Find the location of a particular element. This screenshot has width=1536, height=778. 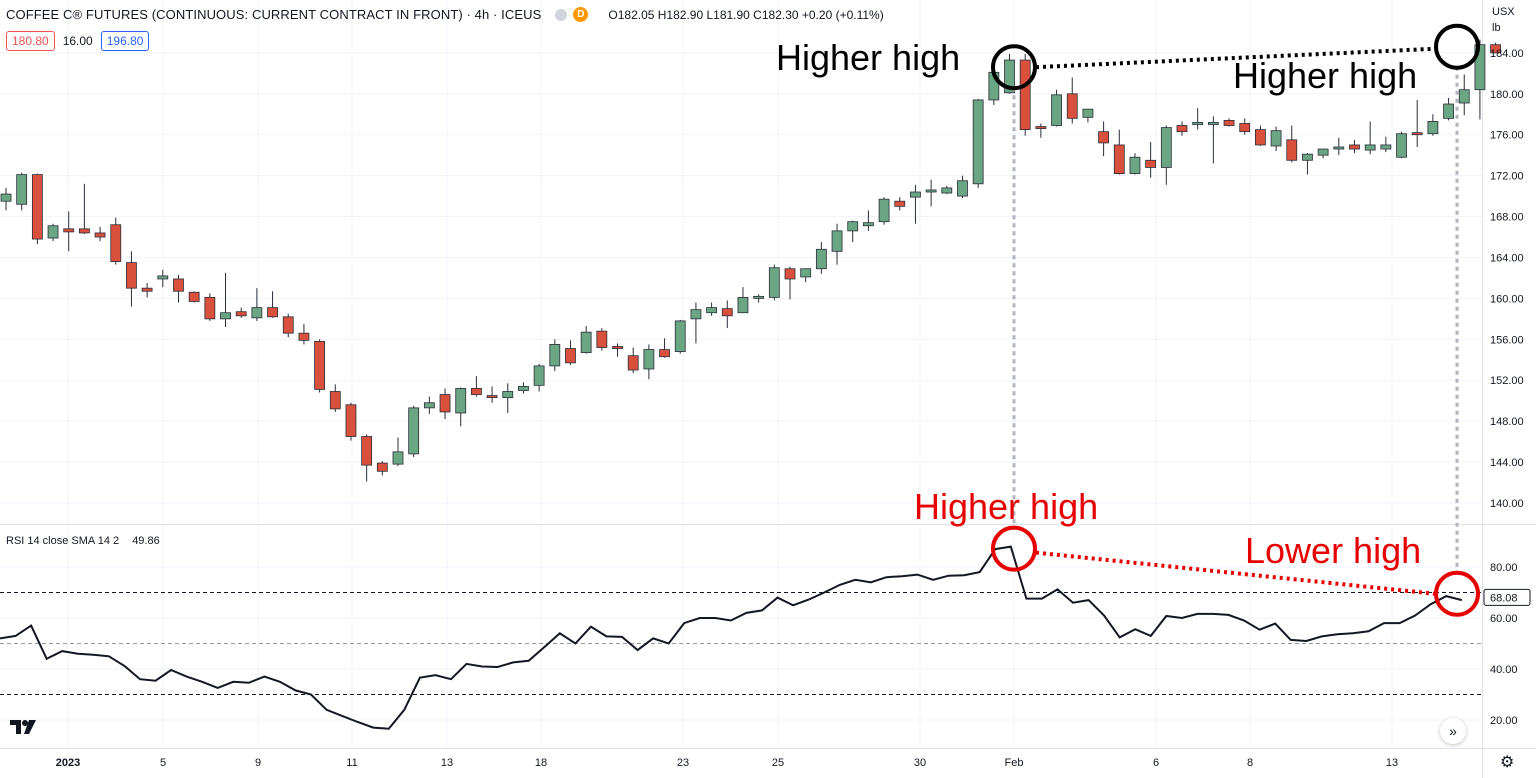

time-tick-label: 25 is located at coordinates (778, 763).